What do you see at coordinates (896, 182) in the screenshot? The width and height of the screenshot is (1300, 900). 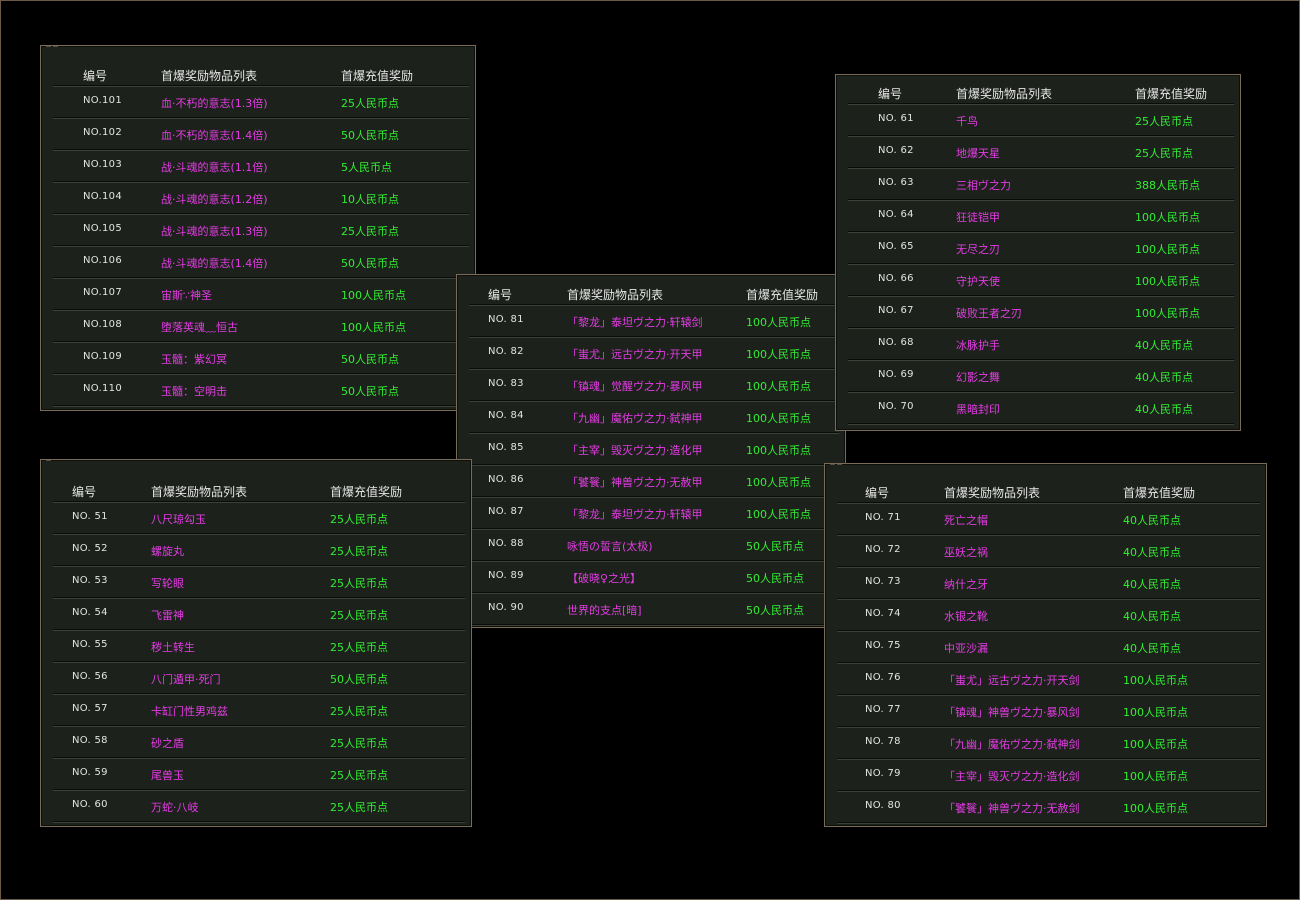 I see `item-number: NO. 63` at bounding box center [896, 182].